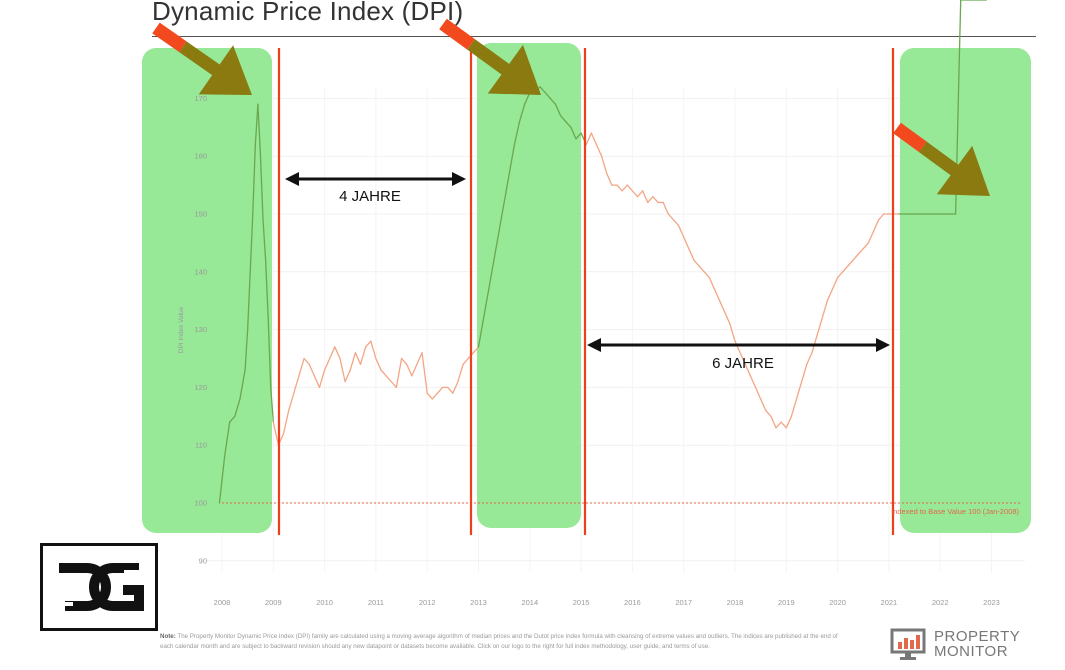  I want to click on x-tick-label: 2011, so click(376, 602).